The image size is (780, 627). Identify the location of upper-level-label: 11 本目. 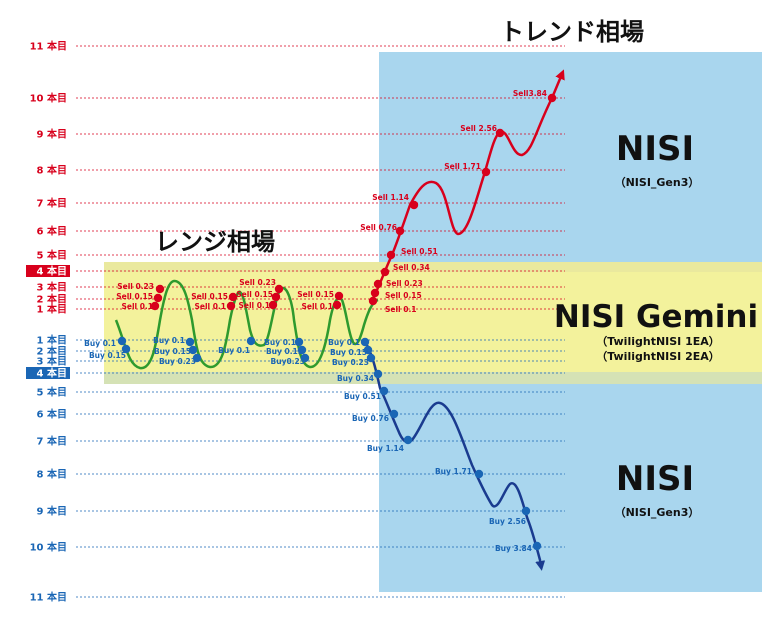
(48, 46).